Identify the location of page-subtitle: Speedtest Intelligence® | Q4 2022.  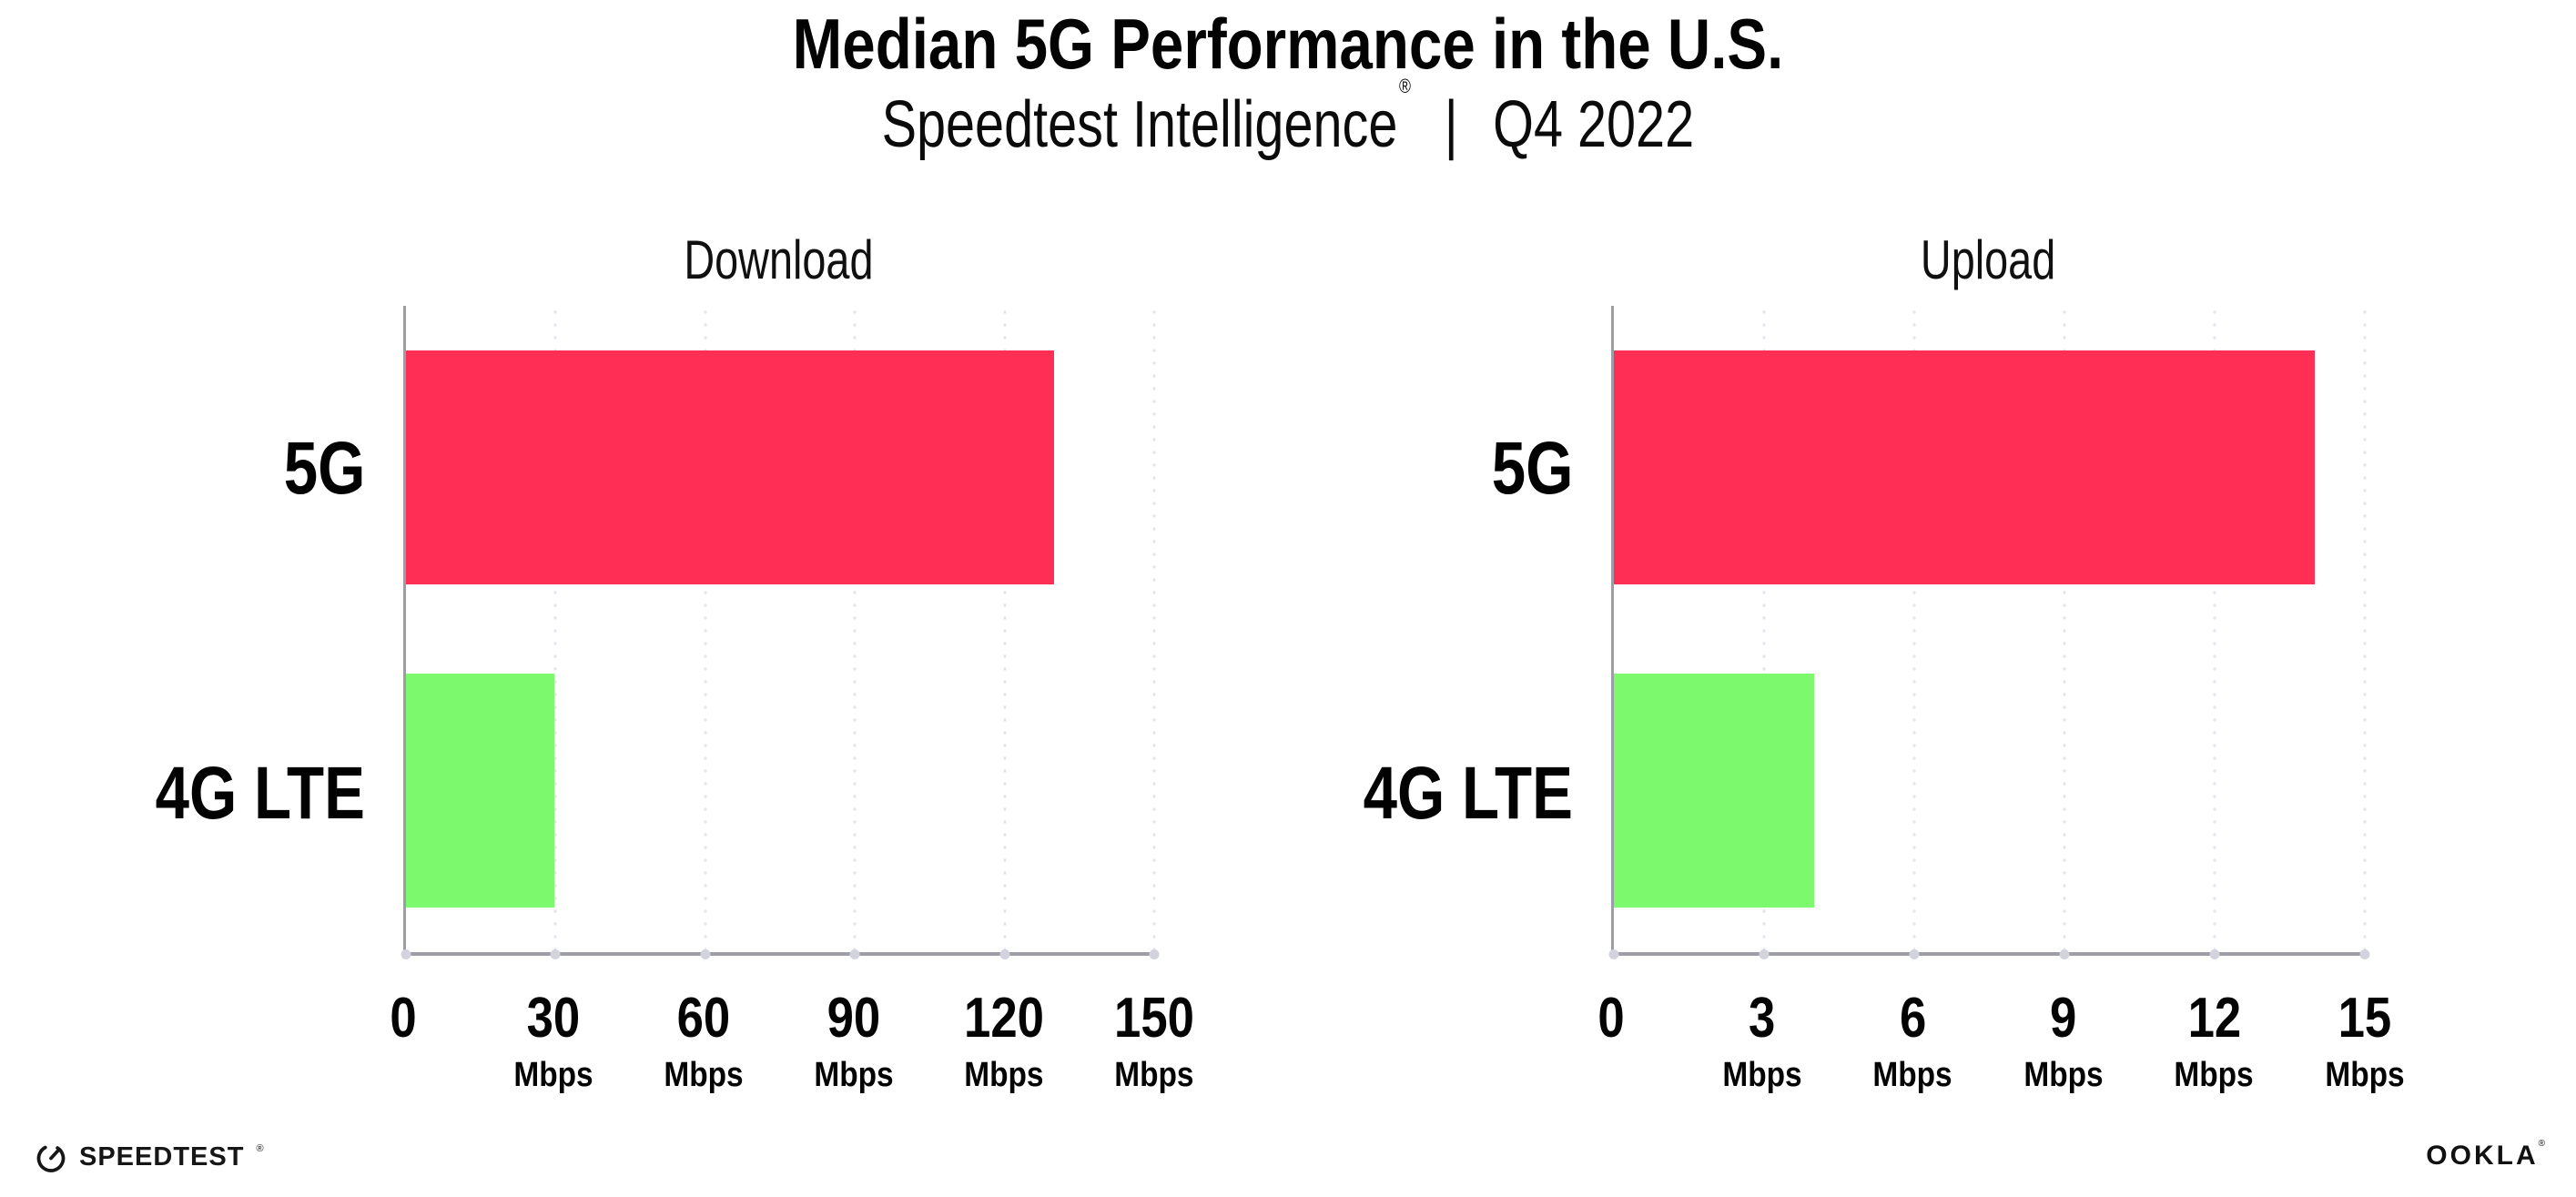
(1288, 118).